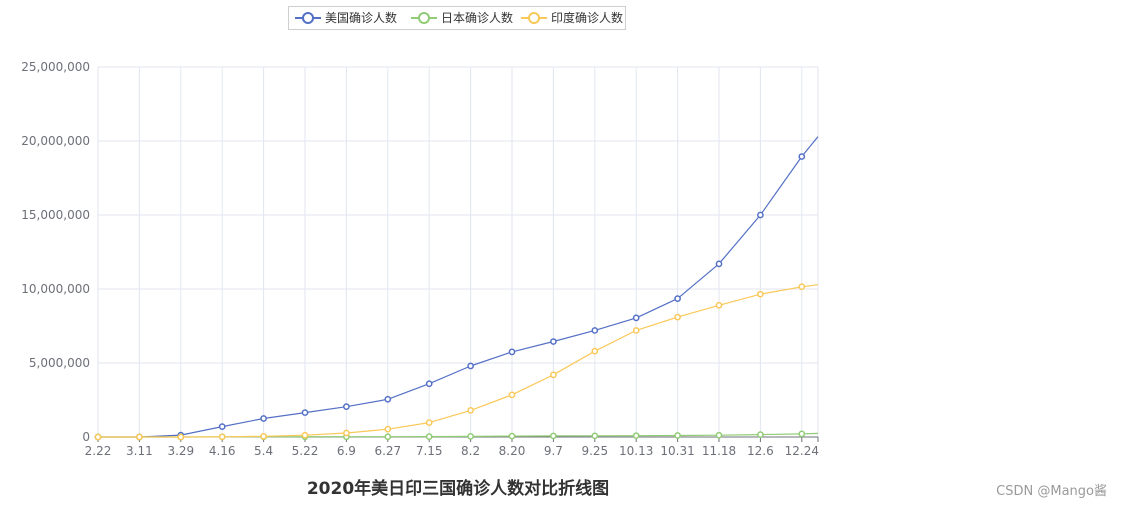  Describe the element at coordinates (98, 451) in the screenshot. I see `x-tick-label: 2.22` at that location.